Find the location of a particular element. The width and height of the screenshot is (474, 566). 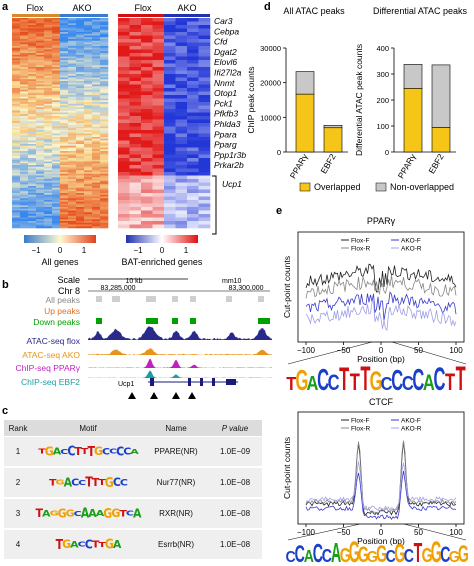

x-tick-label: 100 is located at coordinates (456, 532).